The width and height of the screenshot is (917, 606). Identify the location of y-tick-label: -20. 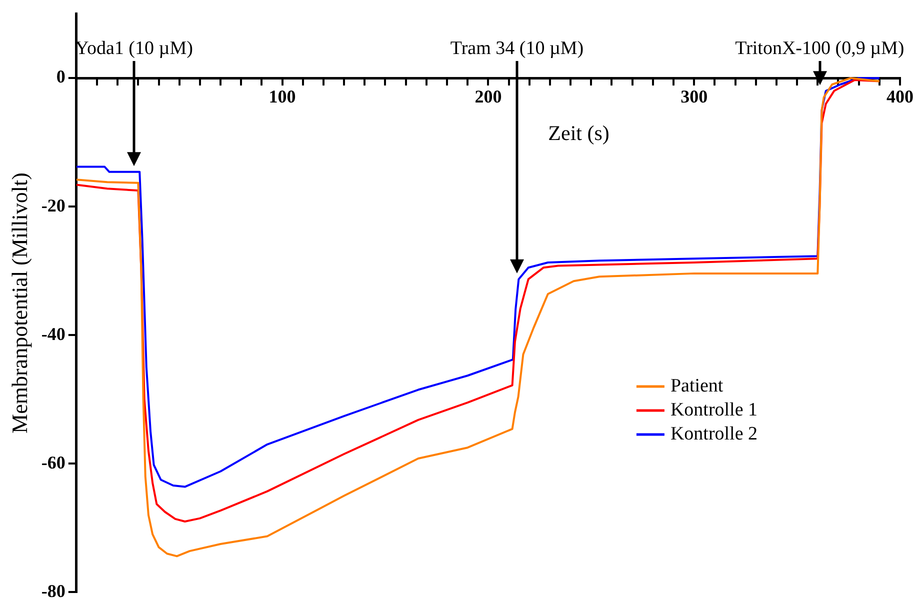
(53, 205).